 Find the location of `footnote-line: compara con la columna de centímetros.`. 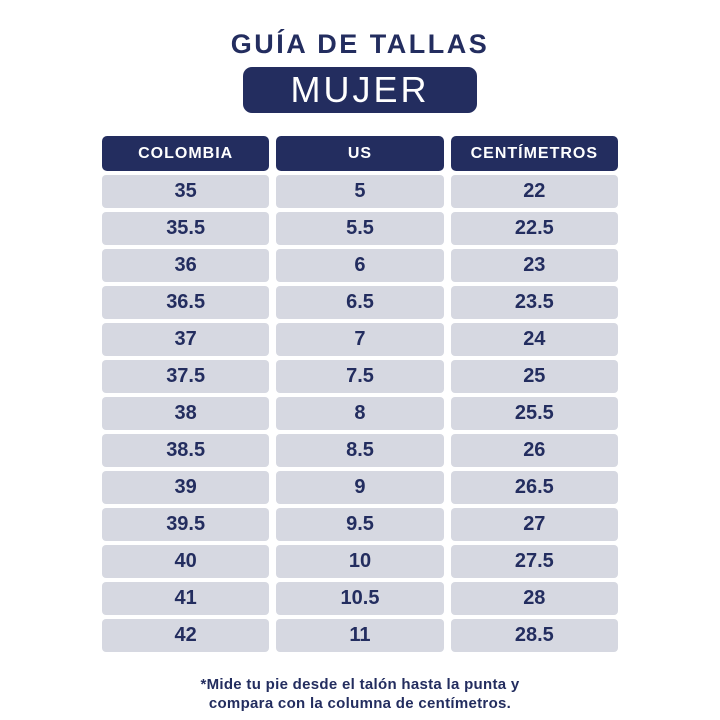

footnote-line: compara con la columna de centímetros. is located at coordinates (360, 704).